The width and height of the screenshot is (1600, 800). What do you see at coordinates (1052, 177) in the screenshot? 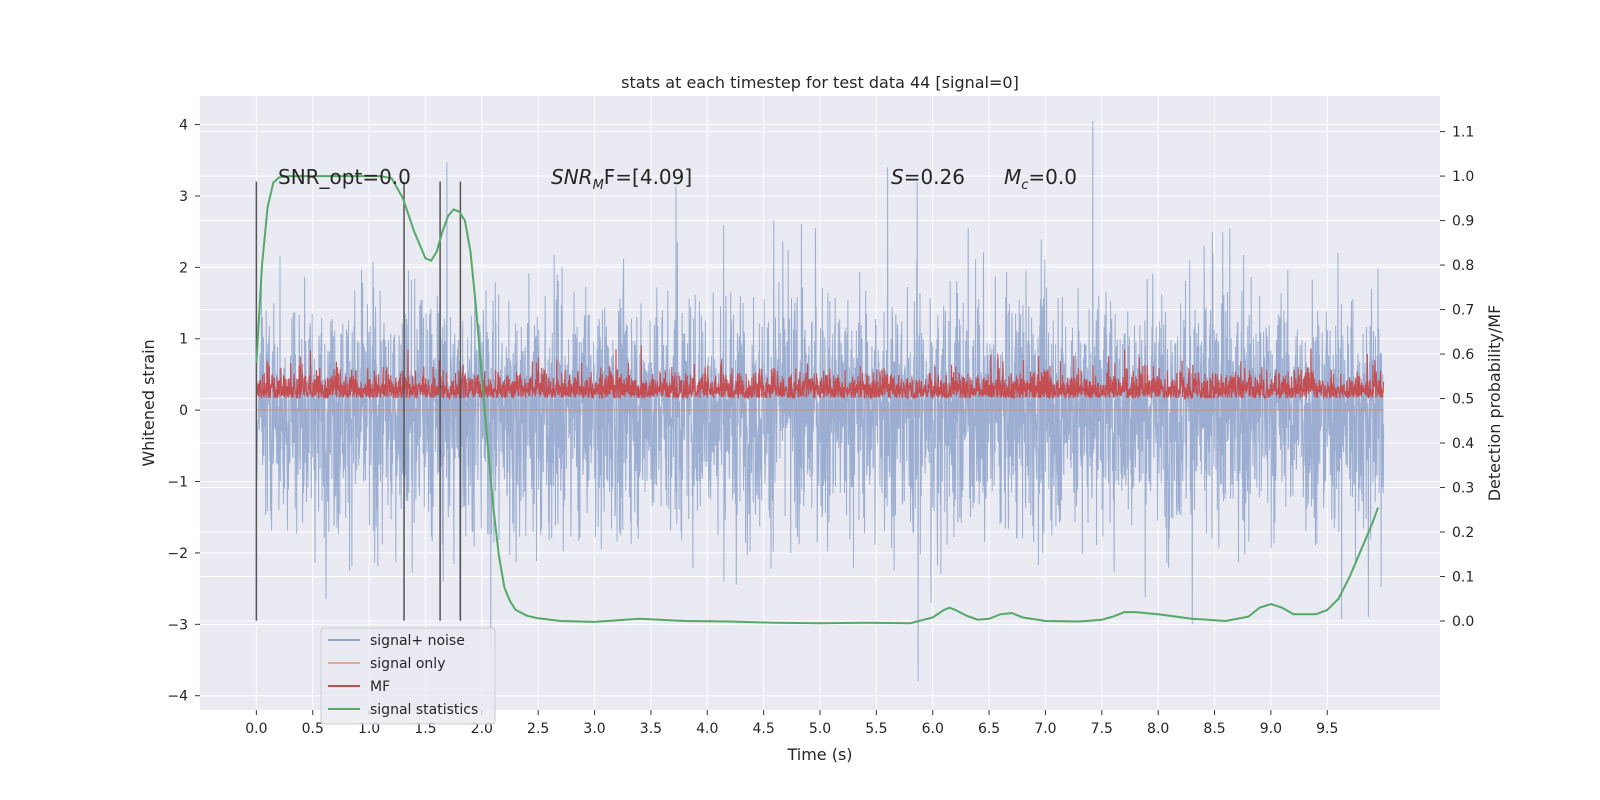
I see `mc-value: =0.0` at bounding box center [1052, 177].